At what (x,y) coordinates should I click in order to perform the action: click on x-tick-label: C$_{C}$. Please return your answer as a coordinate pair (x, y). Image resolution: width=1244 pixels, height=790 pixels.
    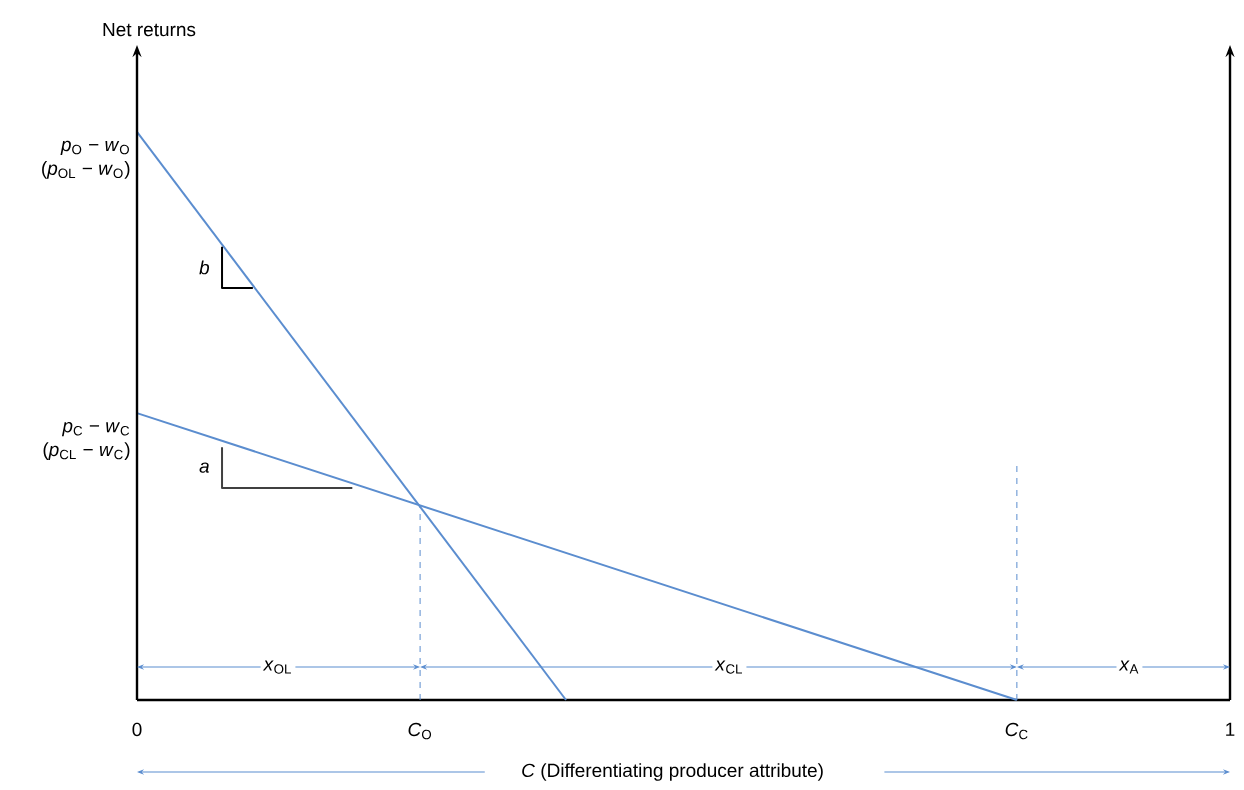
    Looking at the image, I should click on (1016, 731).